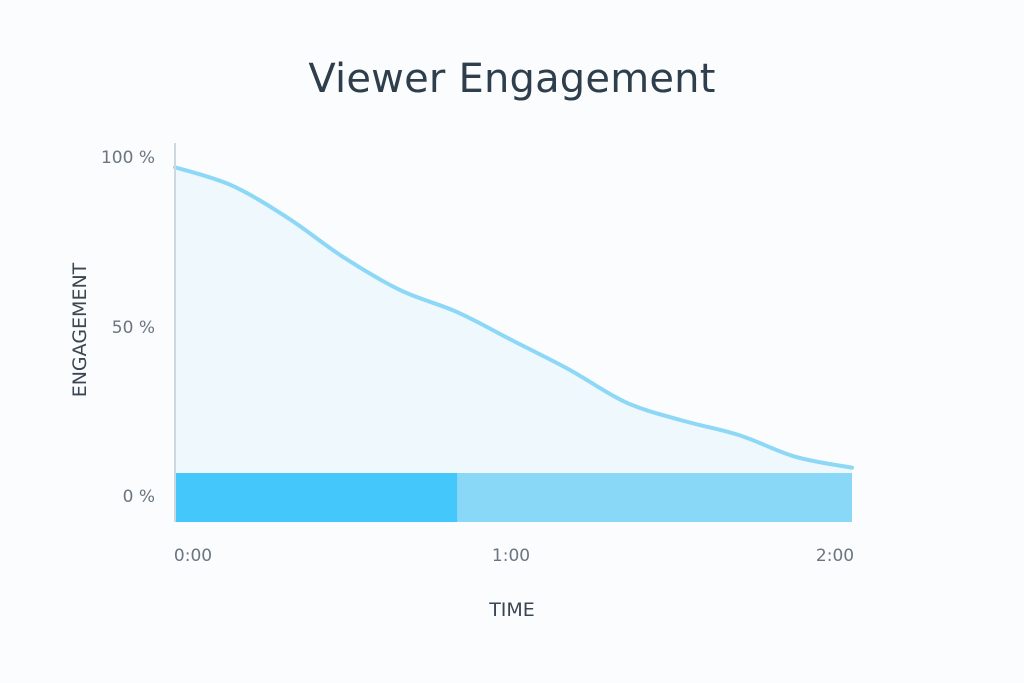  I want to click on progress-bar-watched, so click(316, 497).